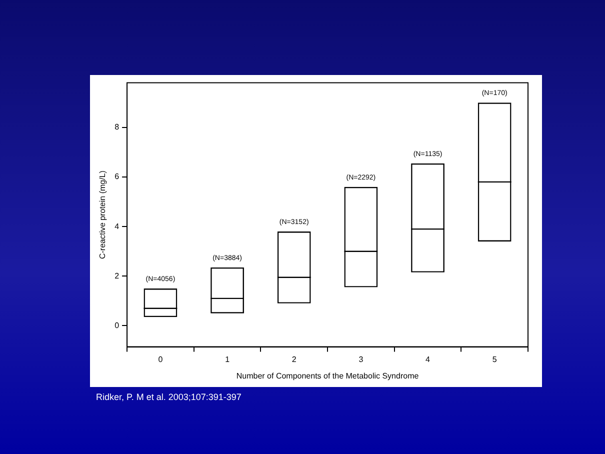 This screenshot has width=605, height=454. I want to click on x-tick-label: 5, so click(495, 359).